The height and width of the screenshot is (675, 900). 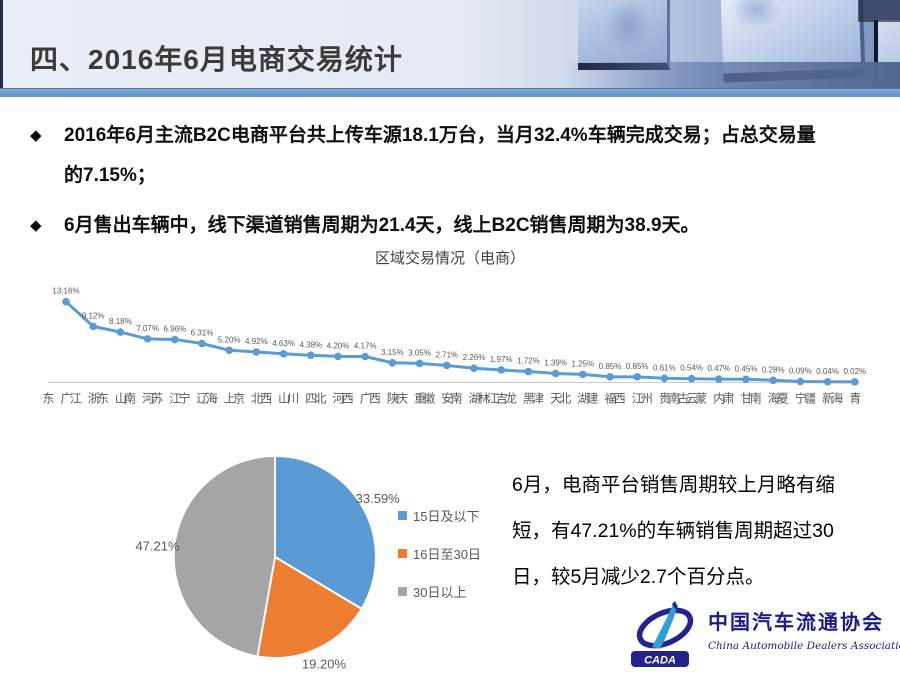 I want to click on legend-label: 30日以上, so click(x=440, y=592).